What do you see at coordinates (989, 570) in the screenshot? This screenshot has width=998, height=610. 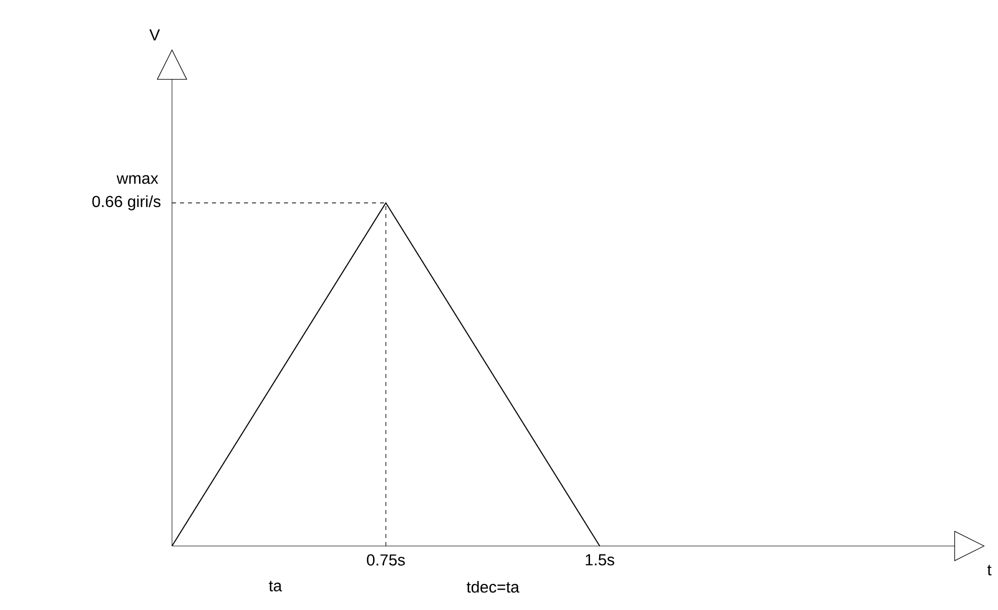 I see `x-axis-title: t` at bounding box center [989, 570].